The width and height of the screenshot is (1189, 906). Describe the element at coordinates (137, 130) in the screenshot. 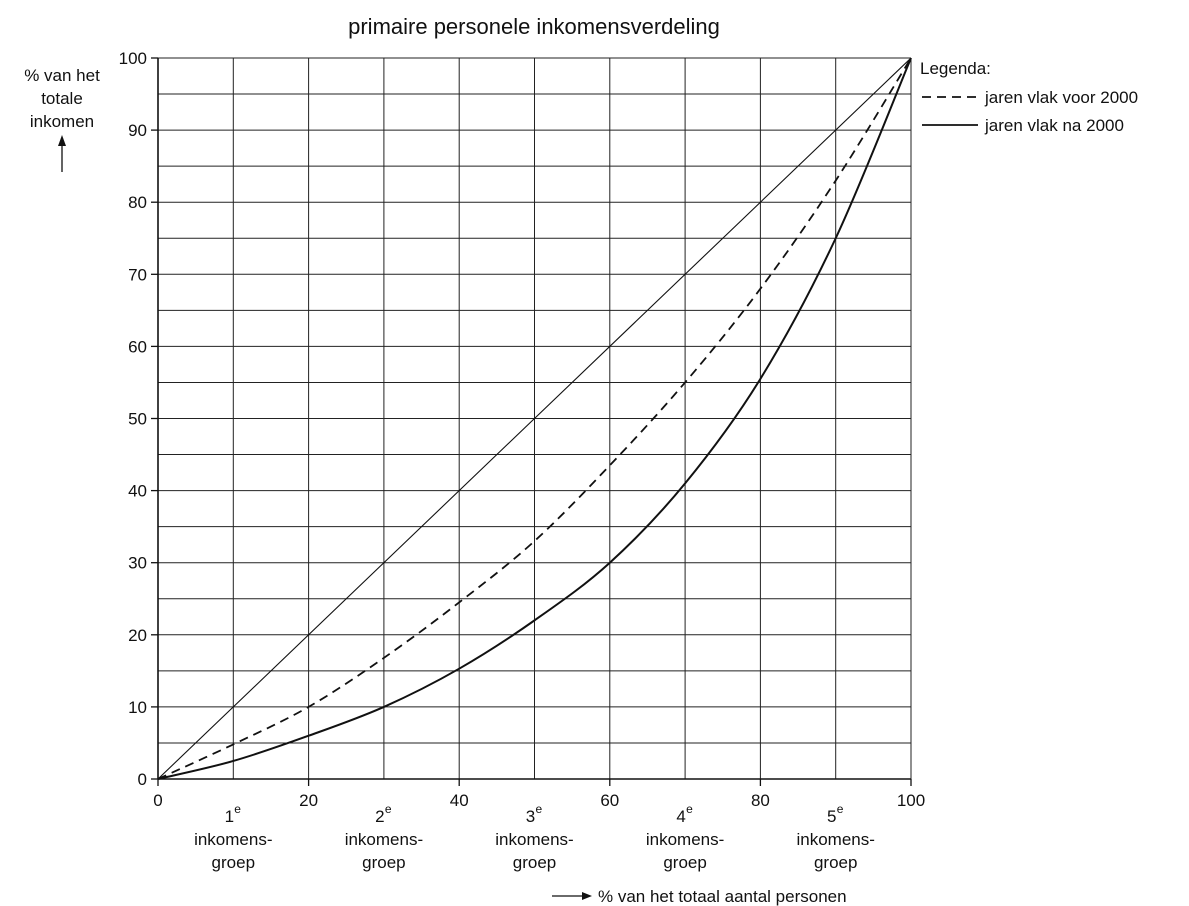

I see `y-tick-label: 90` at that location.